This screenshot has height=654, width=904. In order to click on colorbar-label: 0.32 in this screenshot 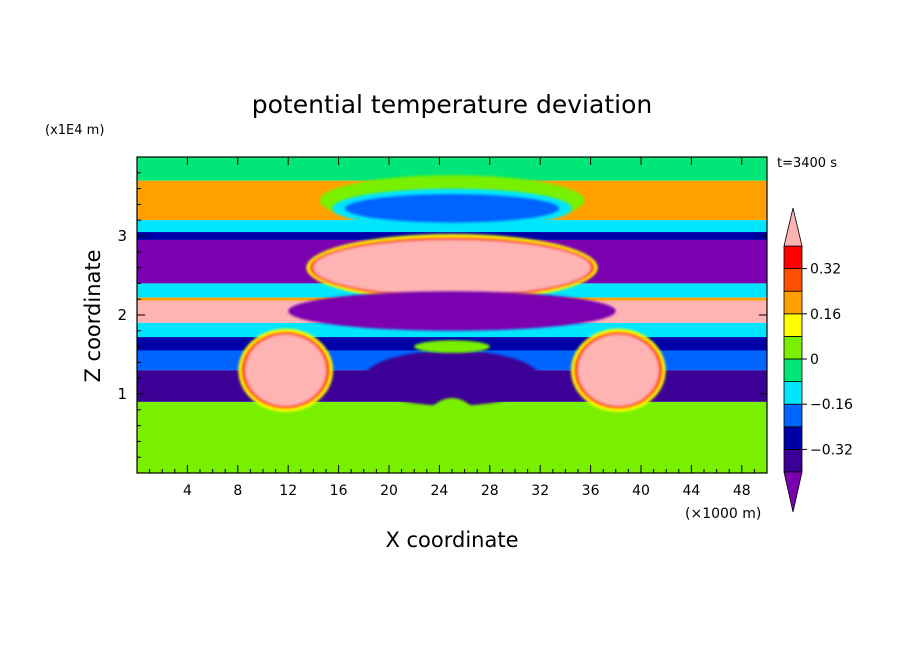, I will do `click(825, 270)`.